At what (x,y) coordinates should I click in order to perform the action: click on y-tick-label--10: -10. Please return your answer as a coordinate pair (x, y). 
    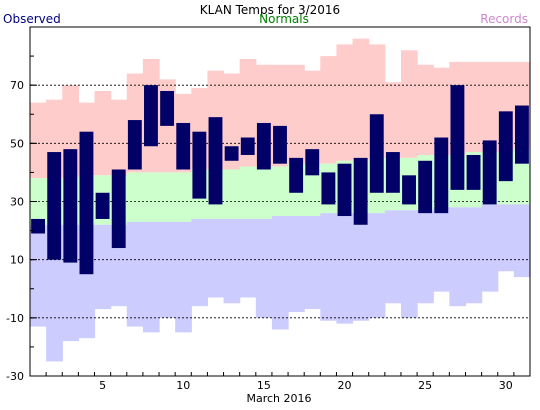
    Looking at the image, I should click on (15, 318).